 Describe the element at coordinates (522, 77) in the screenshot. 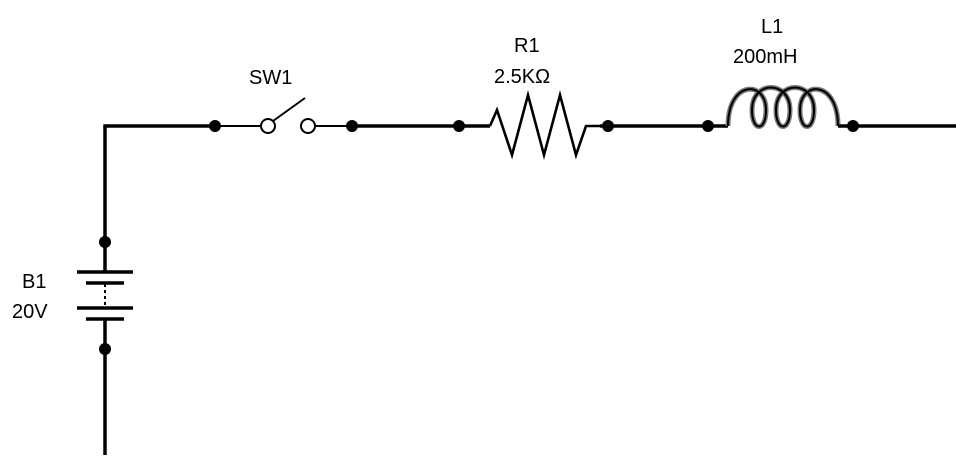

I see `resistor-value-label: 2.5KΩ` at that location.